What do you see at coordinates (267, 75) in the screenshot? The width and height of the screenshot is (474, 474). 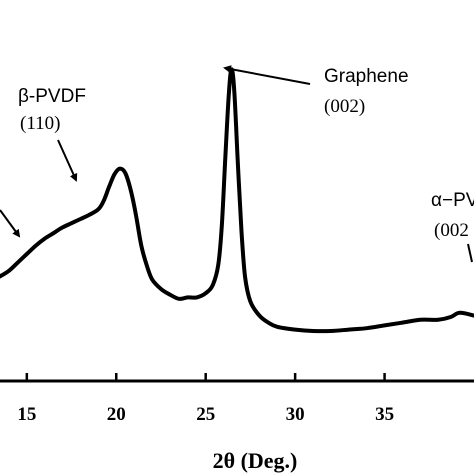 I see `annotation-graphene-arrow` at bounding box center [267, 75].